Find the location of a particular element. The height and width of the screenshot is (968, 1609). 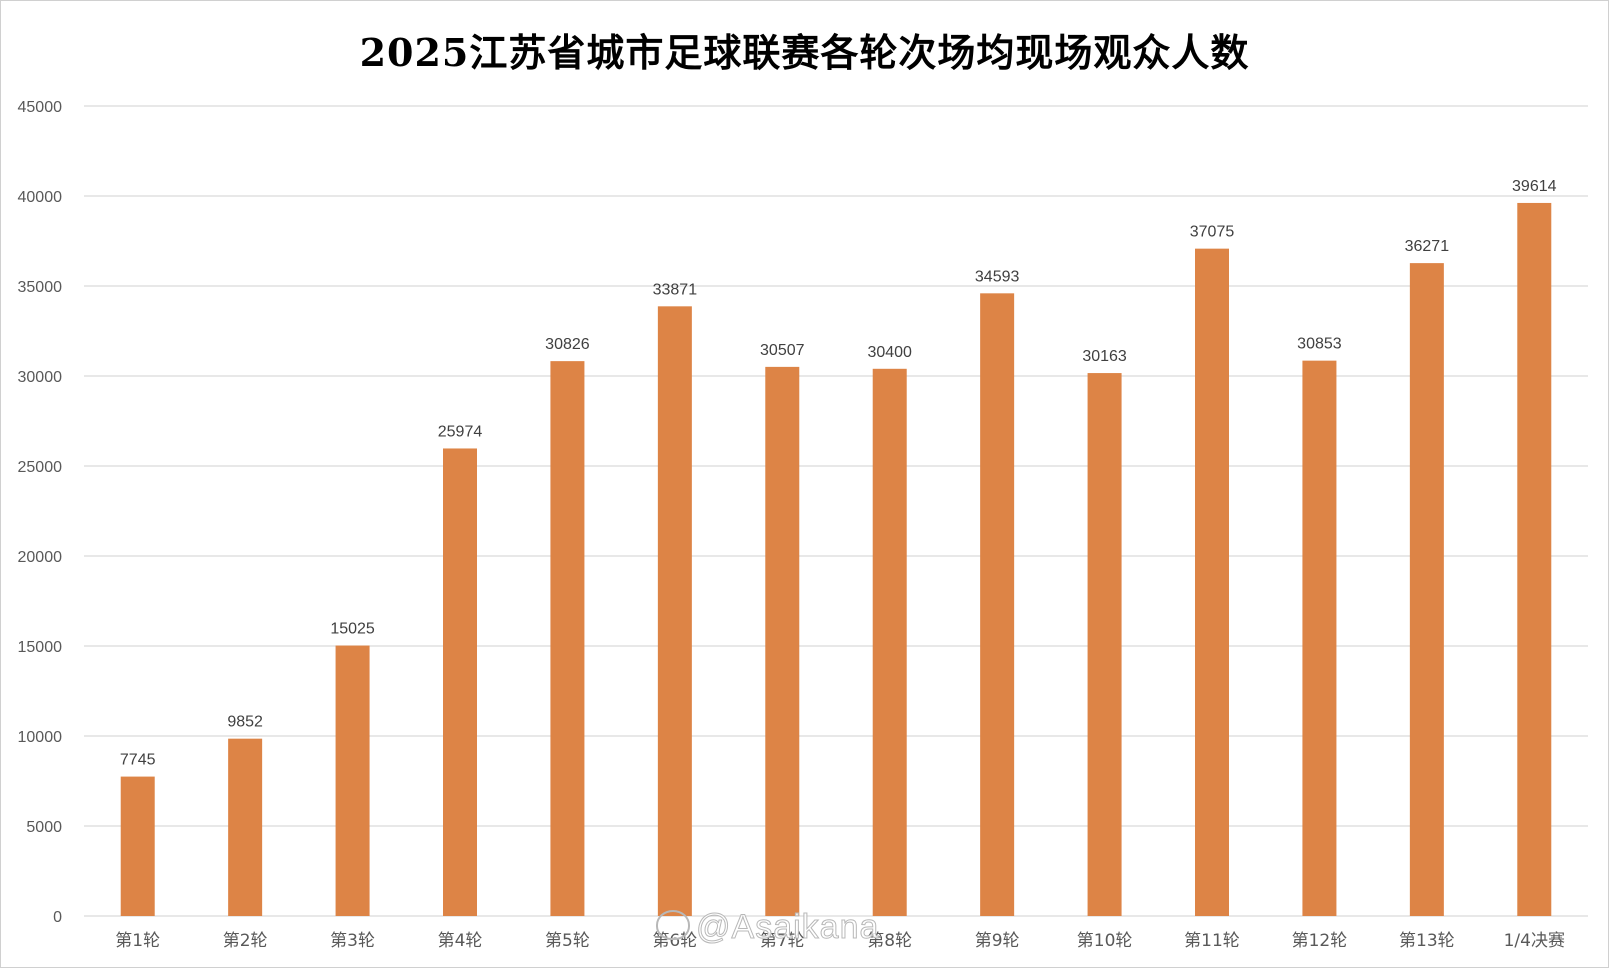

y-tick-label: 10000 is located at coordinates (40, 737).